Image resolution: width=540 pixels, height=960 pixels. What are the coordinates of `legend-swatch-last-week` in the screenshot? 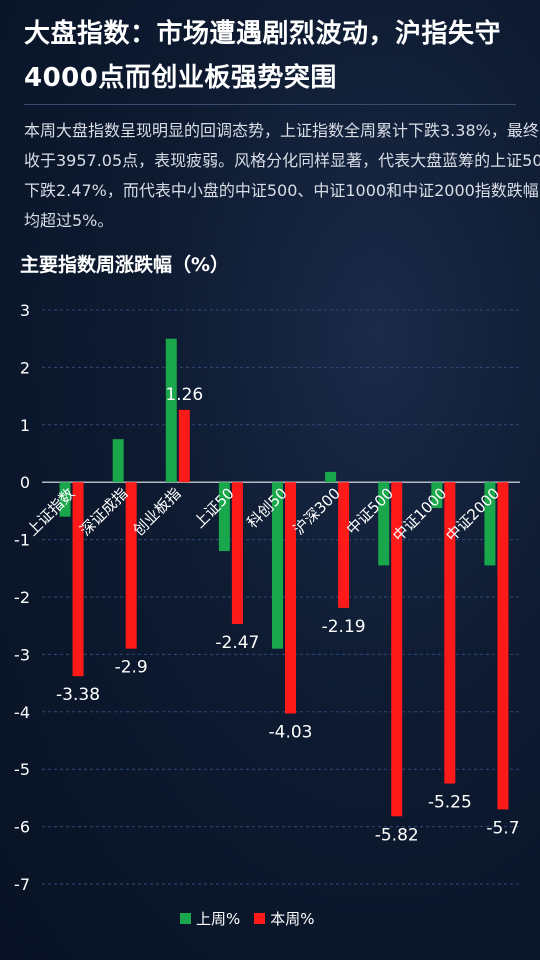 It's located at (185, 918).